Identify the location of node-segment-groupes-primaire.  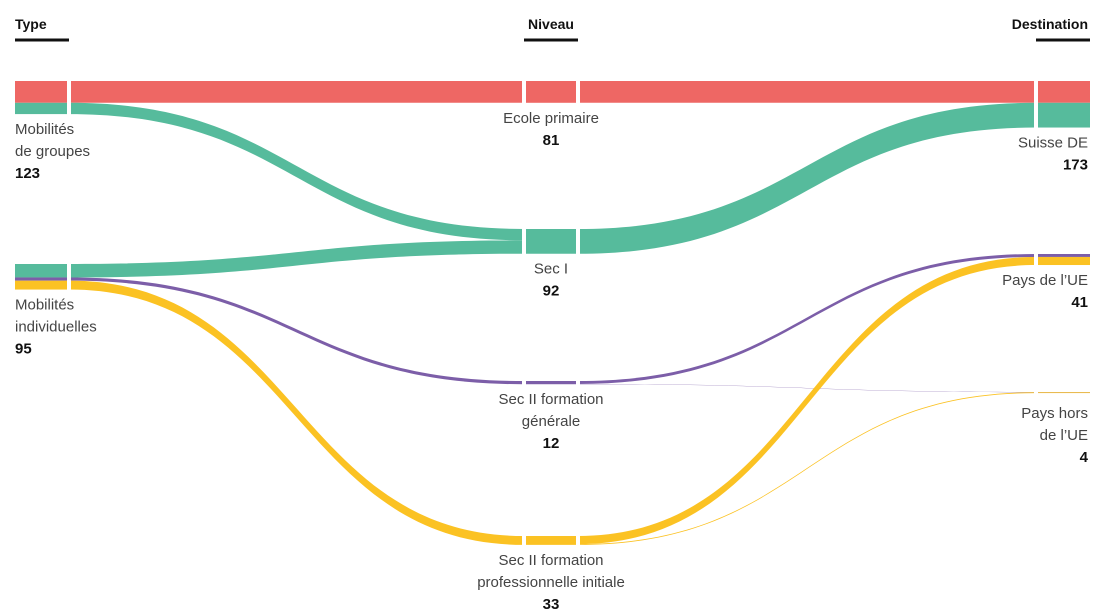
(42, 92).